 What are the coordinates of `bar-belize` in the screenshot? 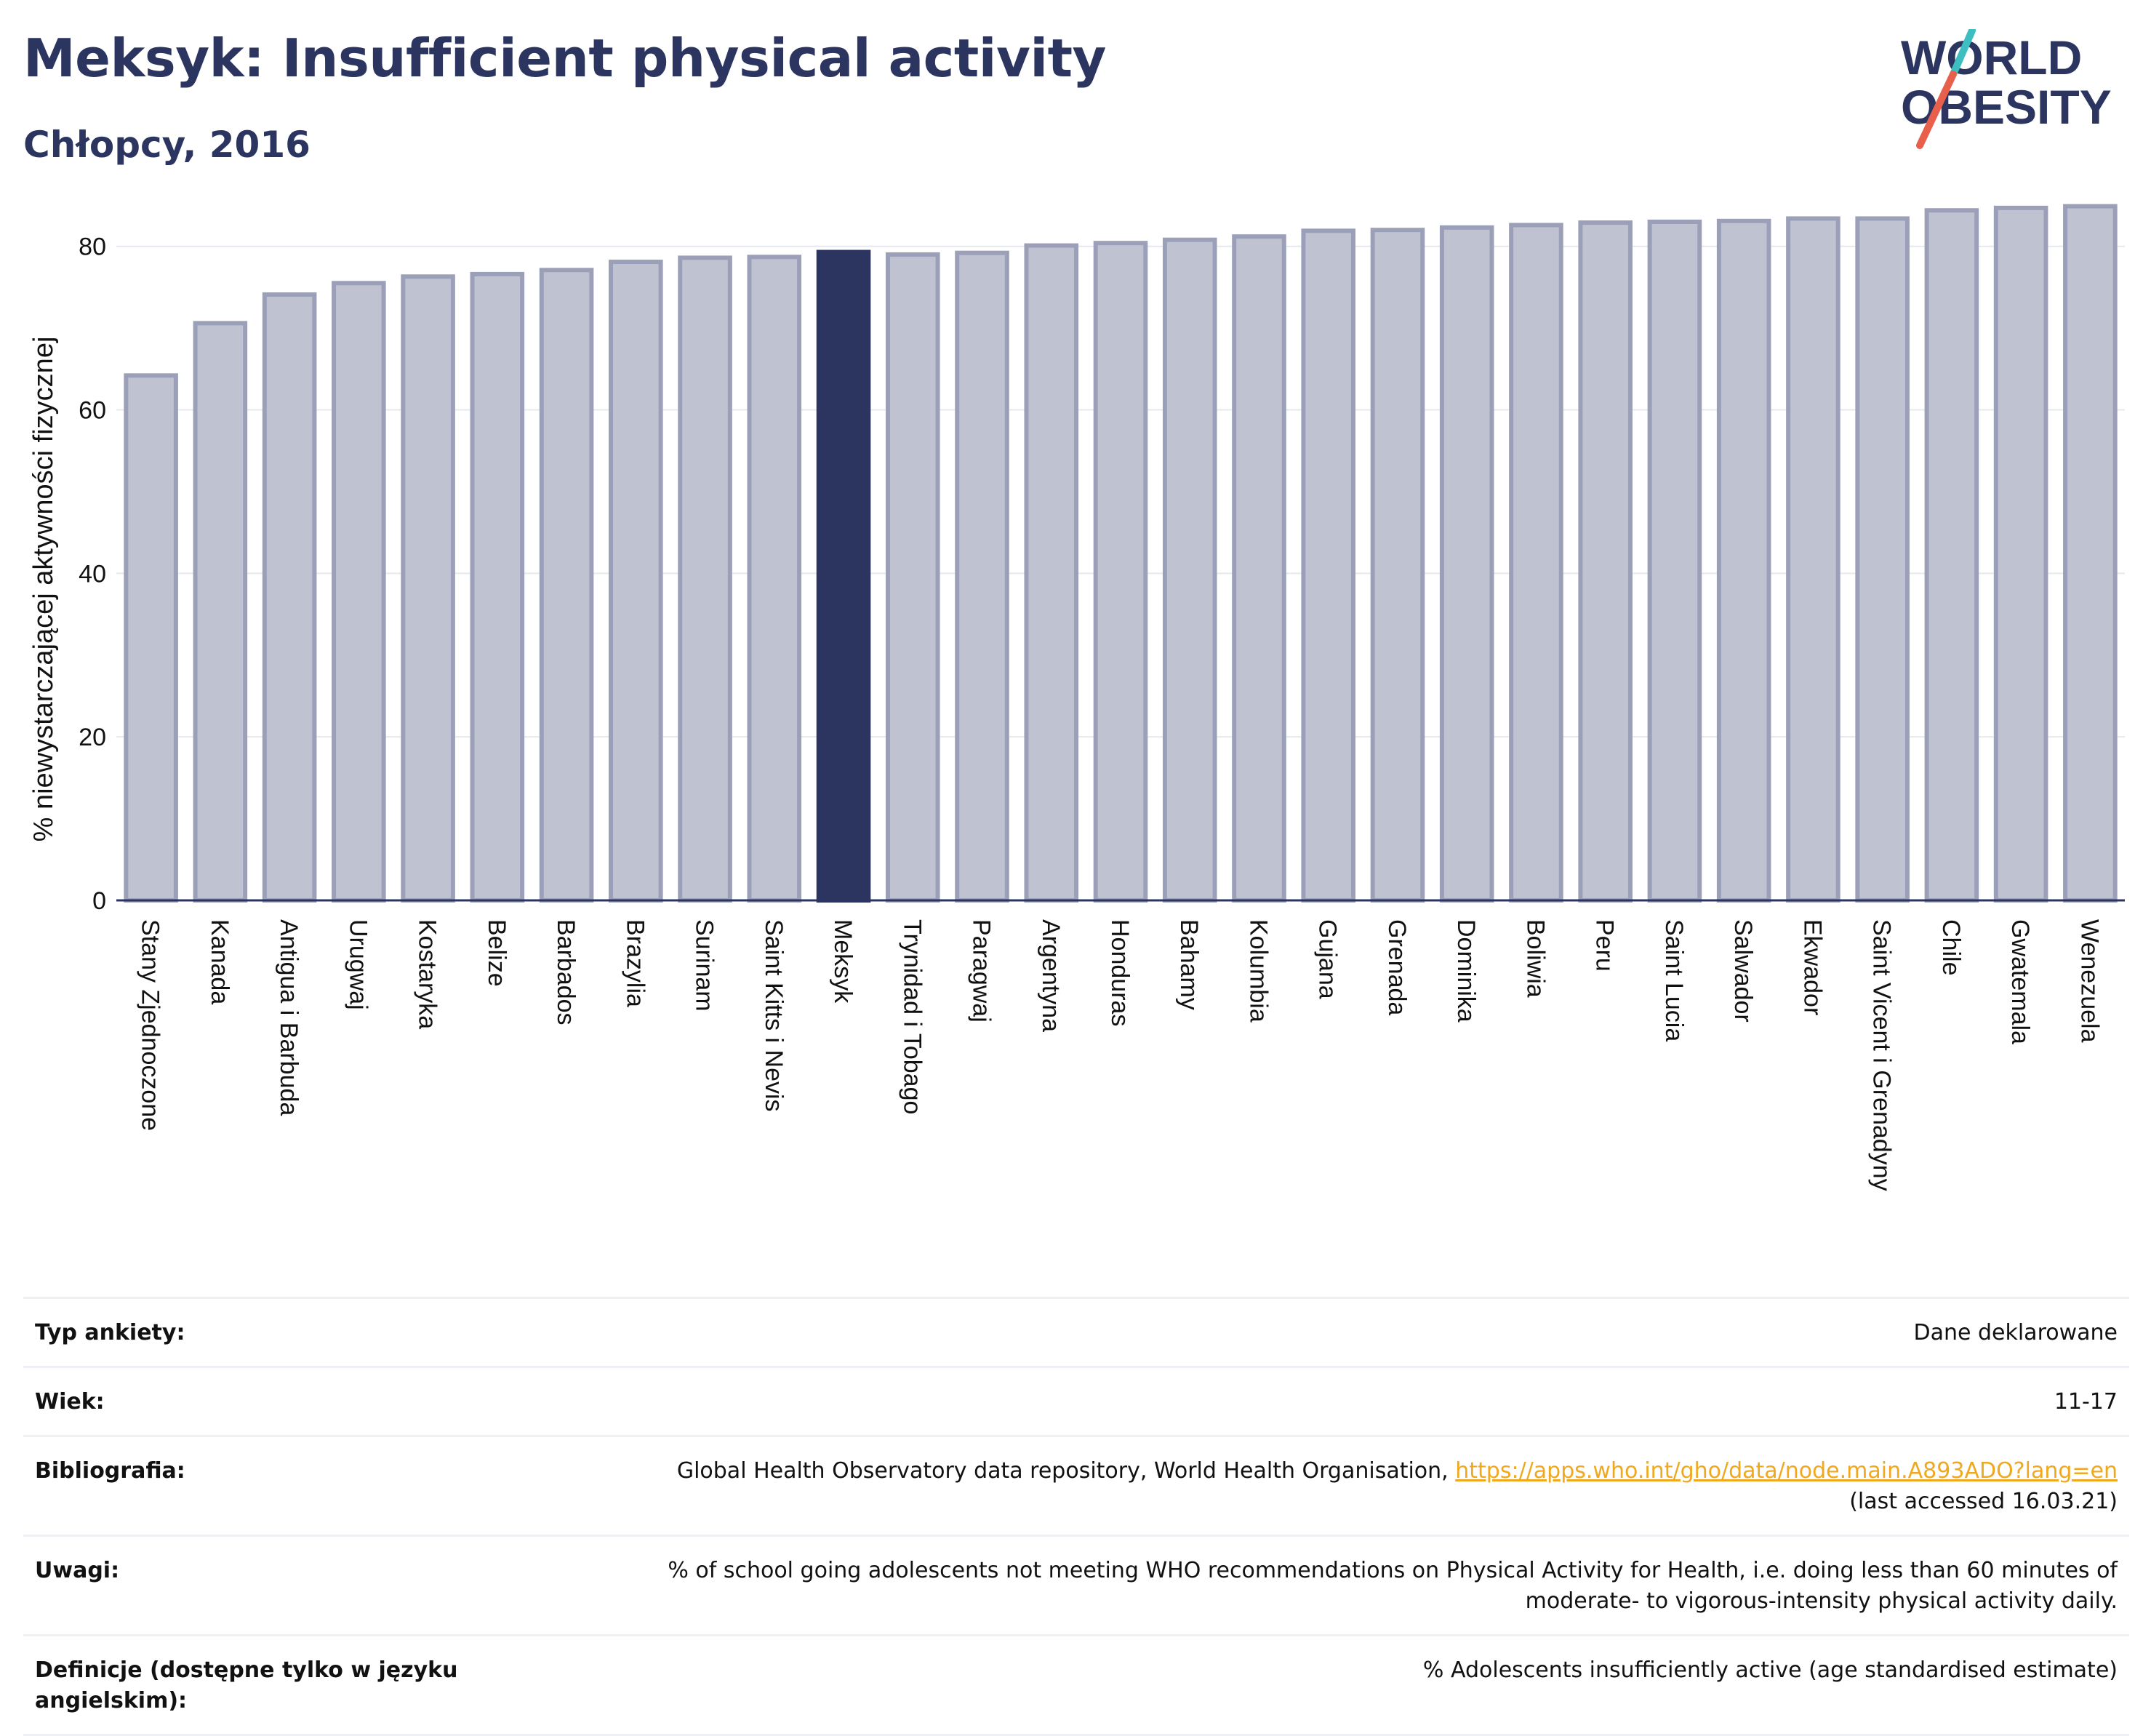 It's located at (497, 587).